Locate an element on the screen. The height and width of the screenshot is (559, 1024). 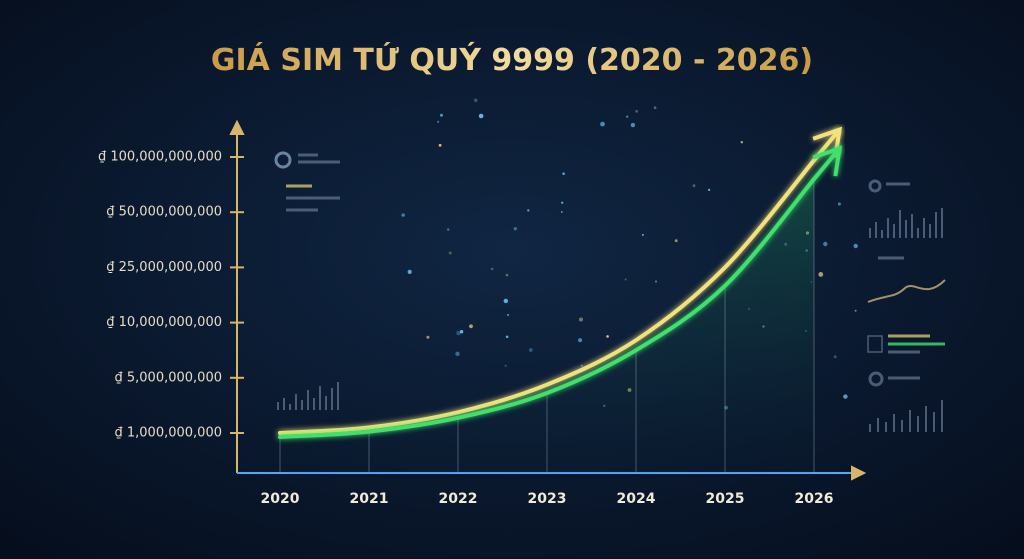
chart-title: GIÁ SIM TỨ QUÝ 9999 (2020 - 2026) is located at coordinates (512, 59).